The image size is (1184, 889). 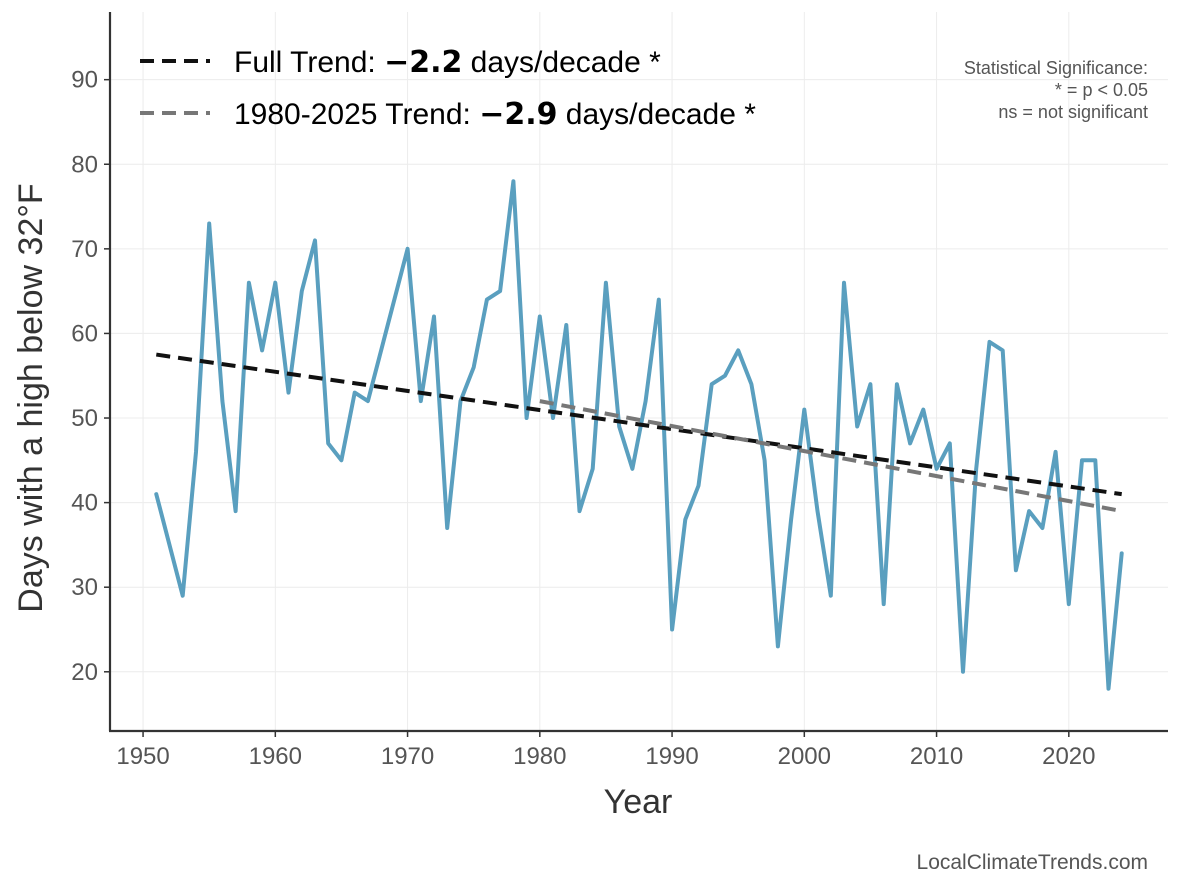 I want to click on legend-full-trend: Full Trend: −2.2 days/decade *, so click(x=447, y=62).